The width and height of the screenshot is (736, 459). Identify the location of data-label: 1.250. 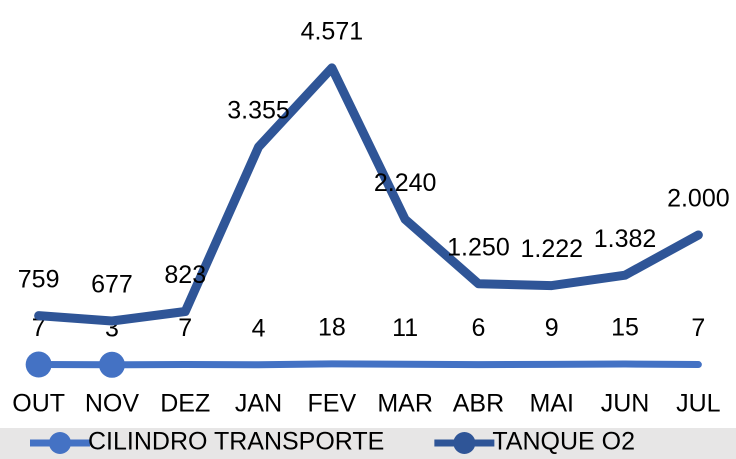
(478, 247).